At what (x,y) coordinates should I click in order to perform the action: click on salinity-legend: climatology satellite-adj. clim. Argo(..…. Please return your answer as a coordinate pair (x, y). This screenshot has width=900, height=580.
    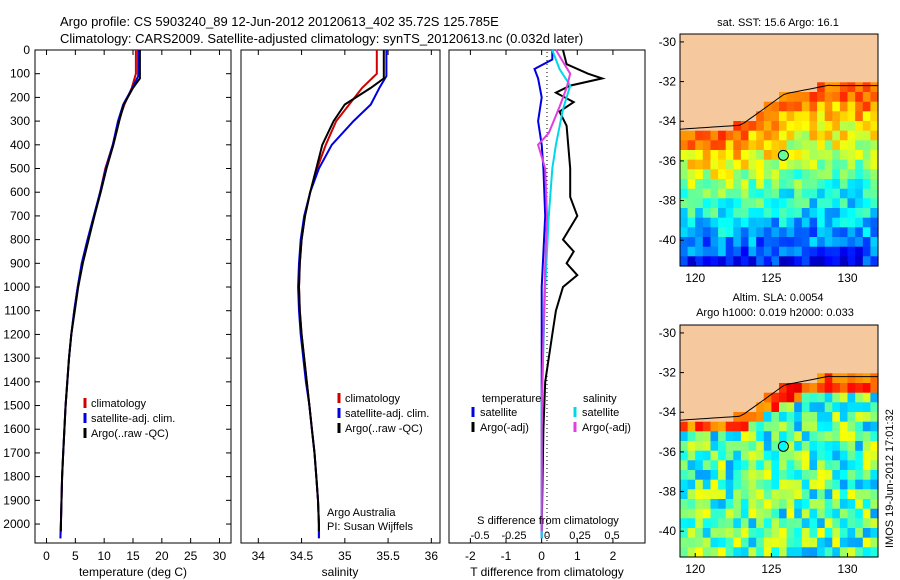
    Looking at the image, I should click on (383, 414).